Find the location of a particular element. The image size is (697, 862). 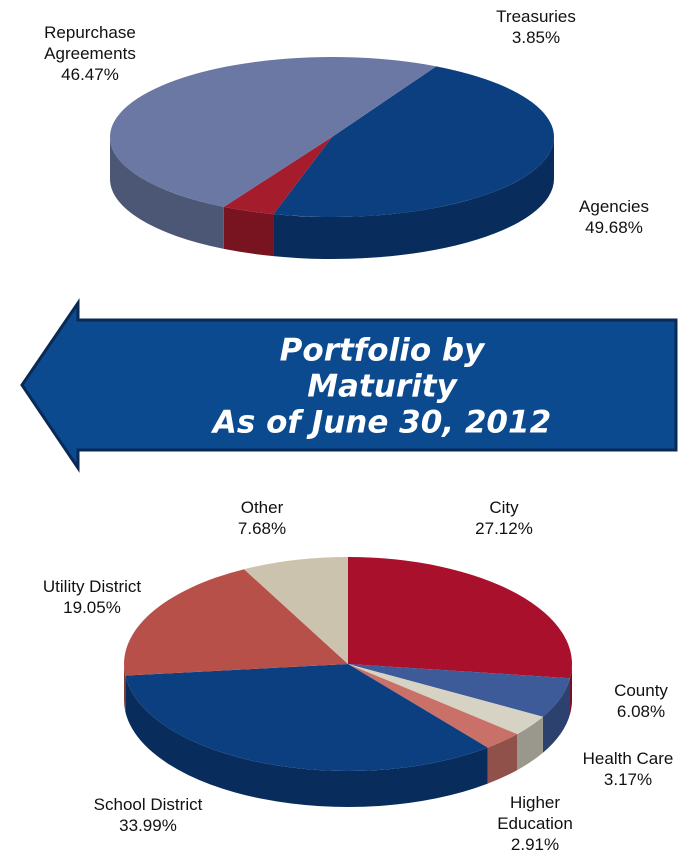

pie-tops is located at coordinates (332, 137).